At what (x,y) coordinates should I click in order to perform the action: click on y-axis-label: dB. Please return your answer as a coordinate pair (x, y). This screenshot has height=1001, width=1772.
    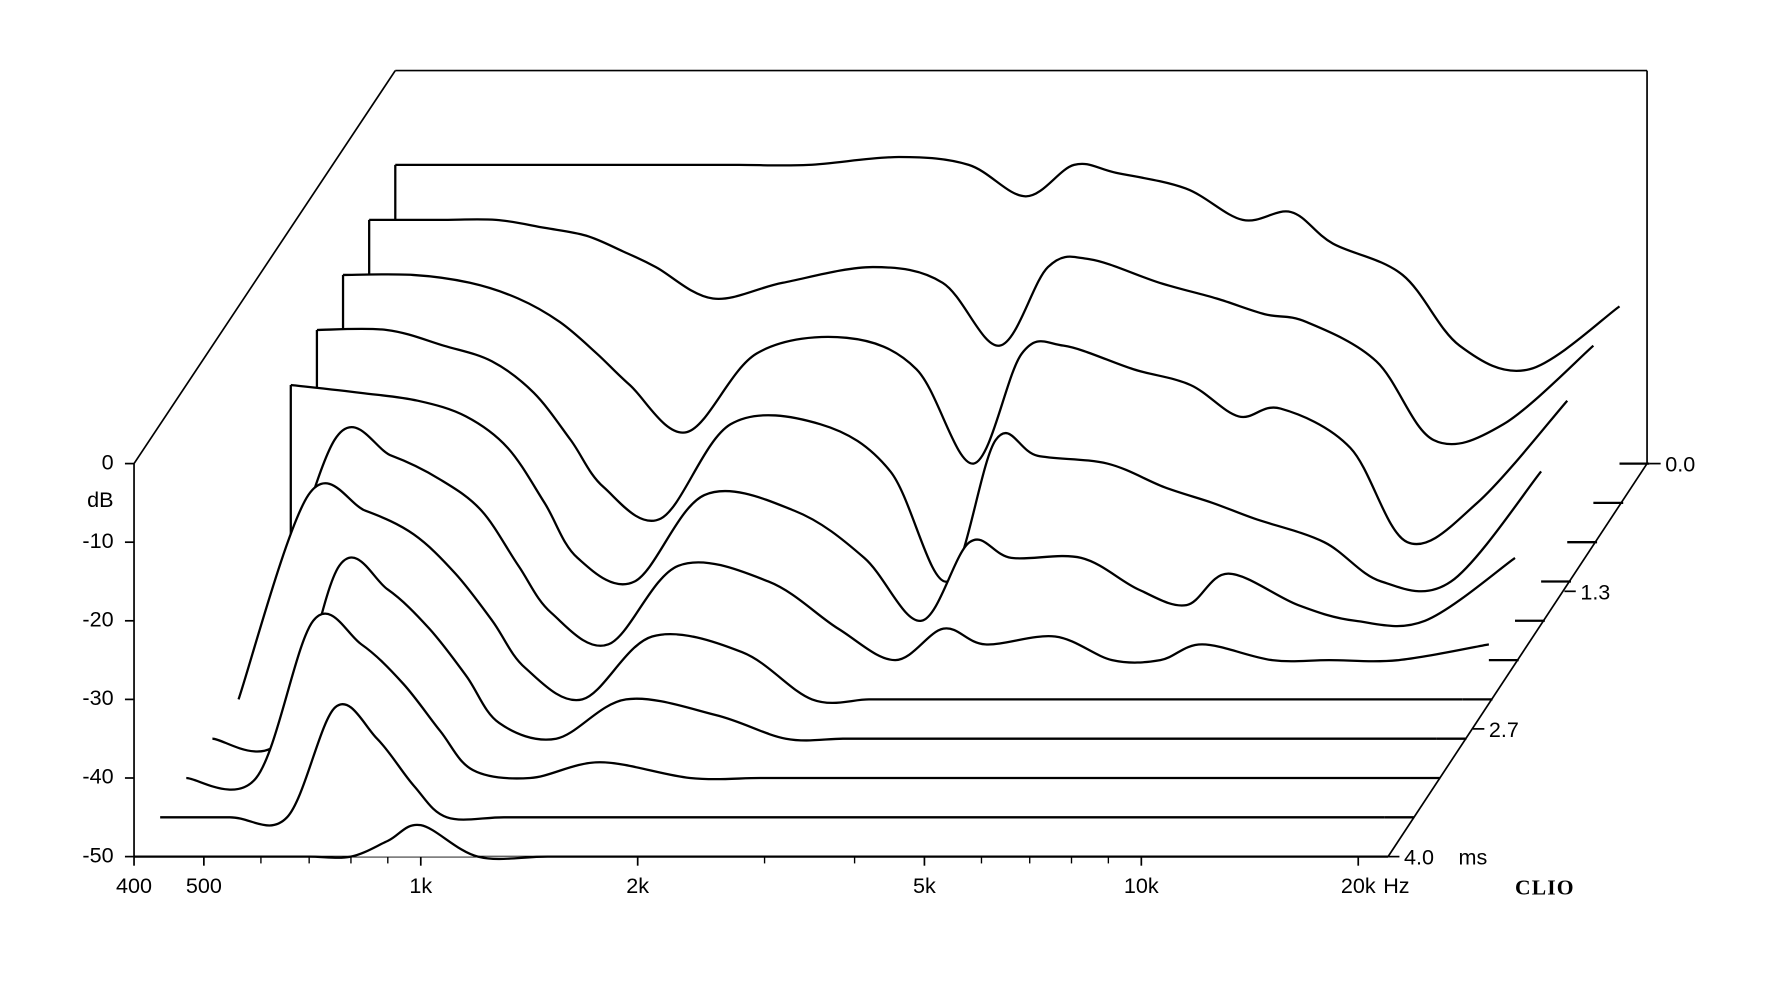
    Looking at the image, I should click on (100, 499).